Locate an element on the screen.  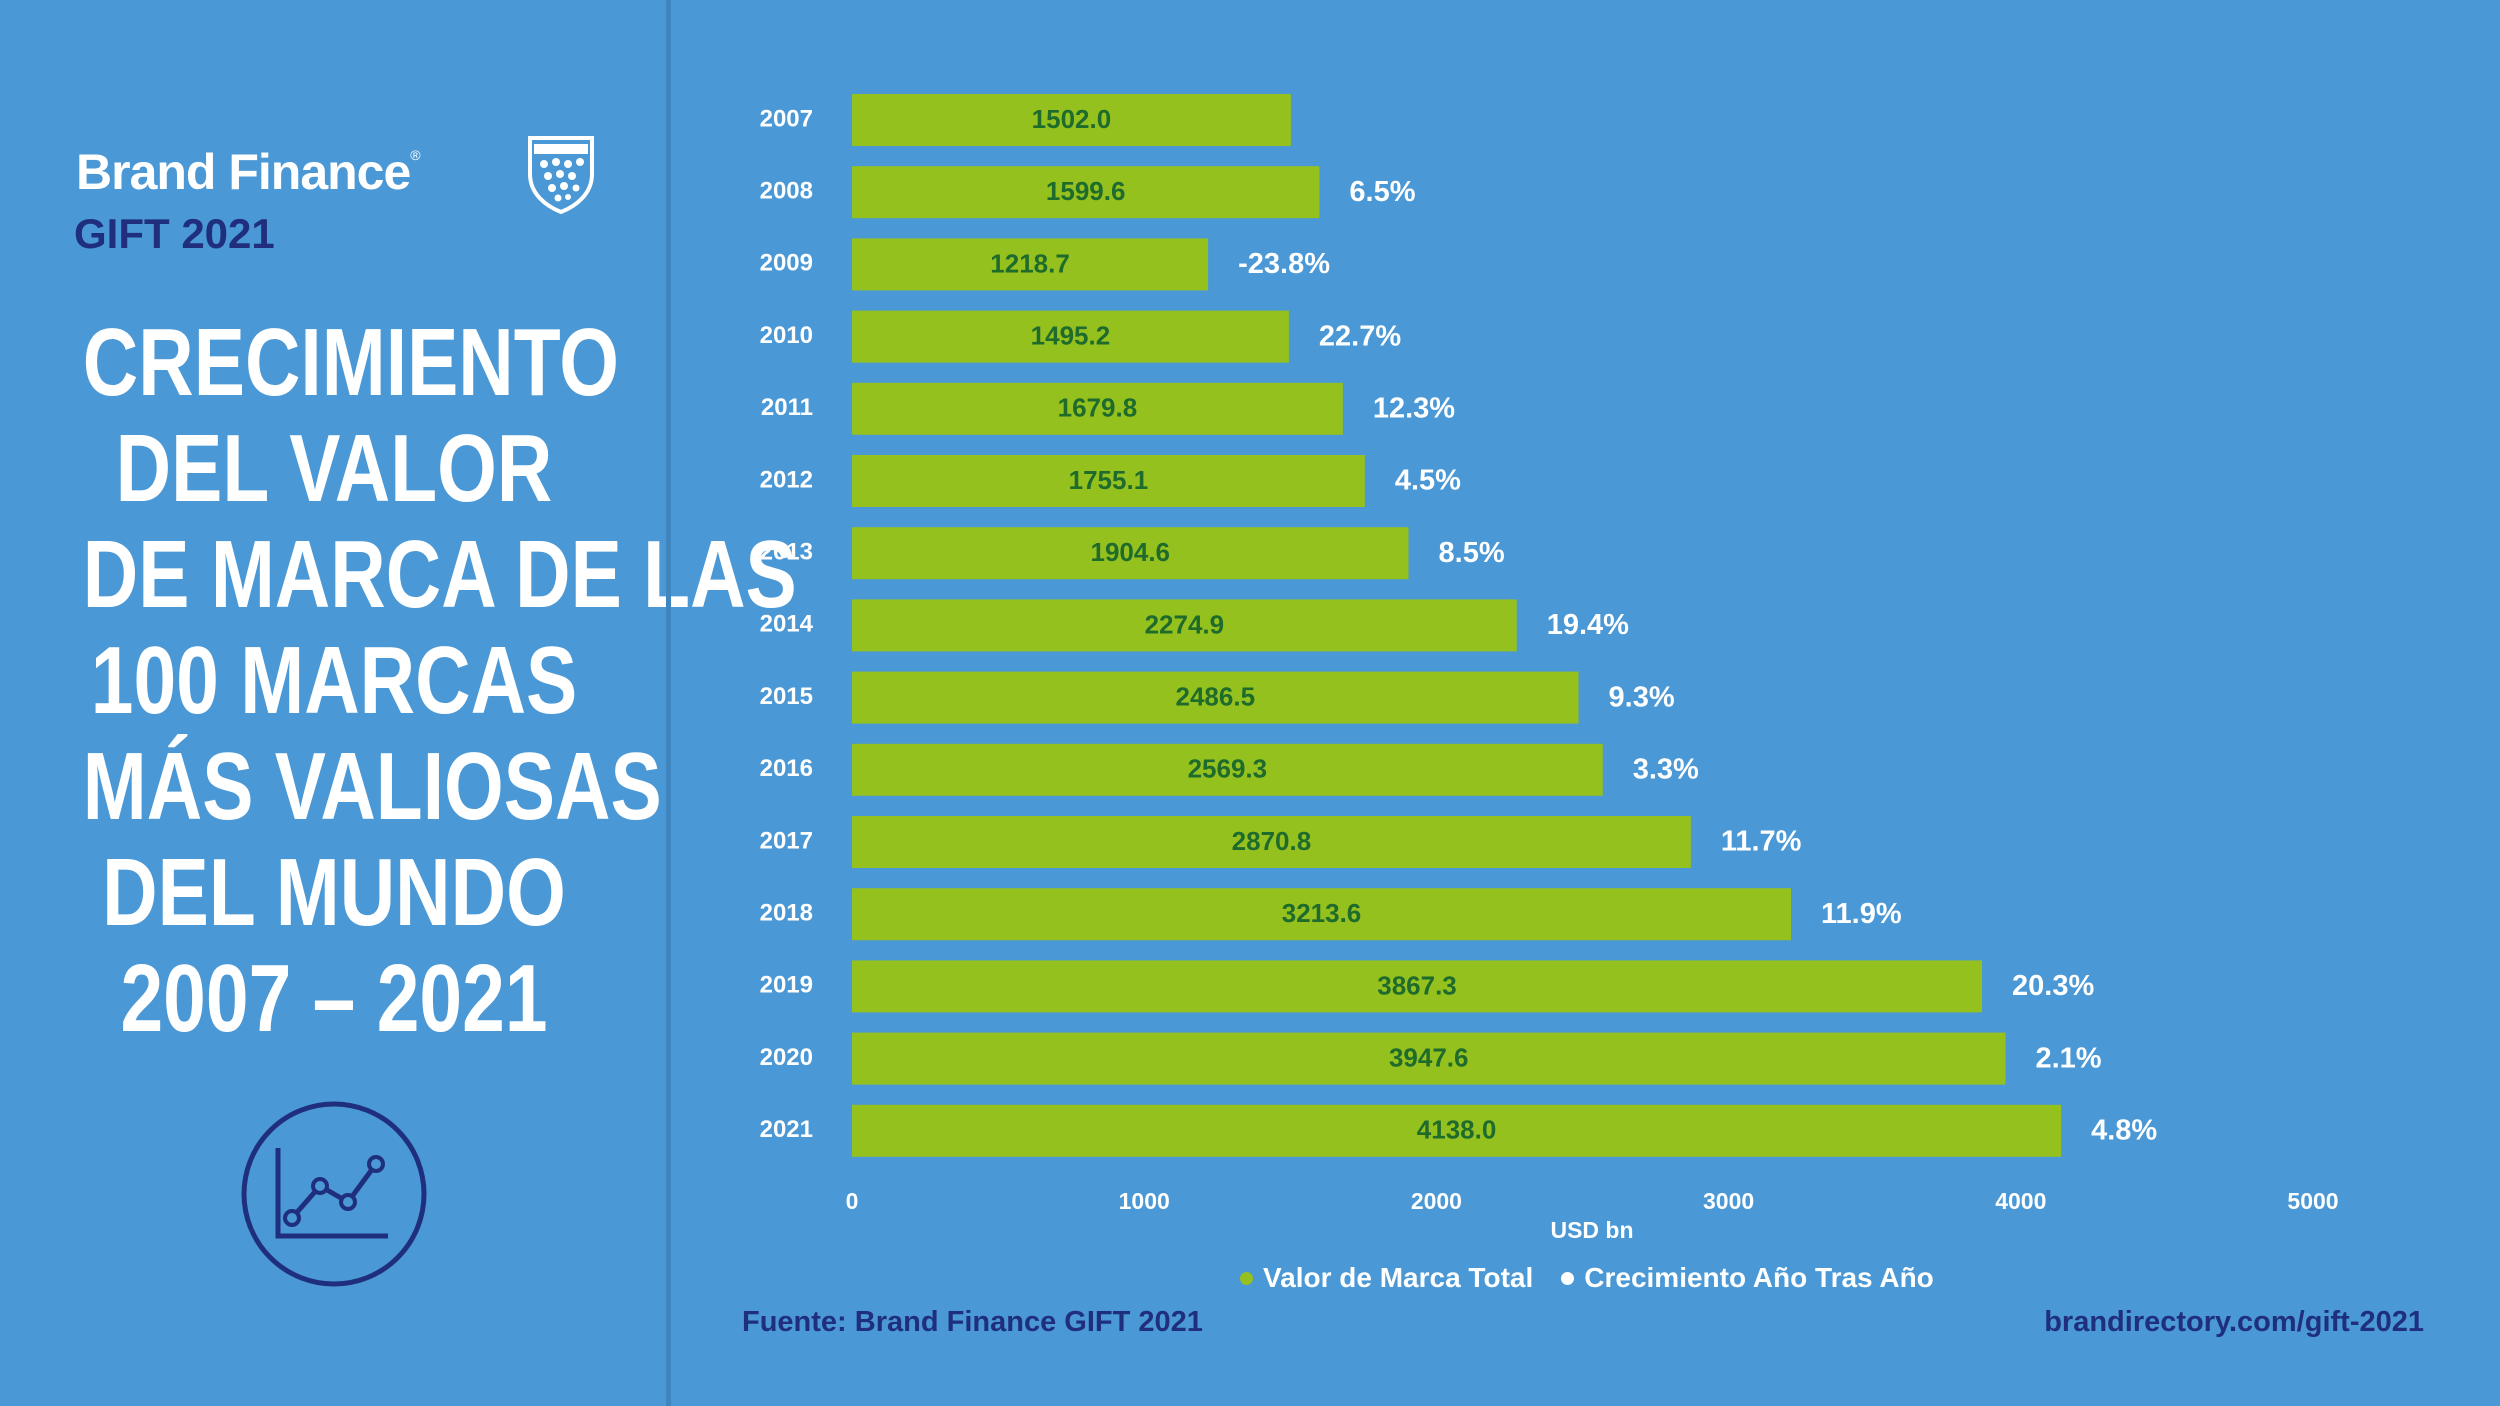
category-label: 2013 is located at coordinates (786, 552).